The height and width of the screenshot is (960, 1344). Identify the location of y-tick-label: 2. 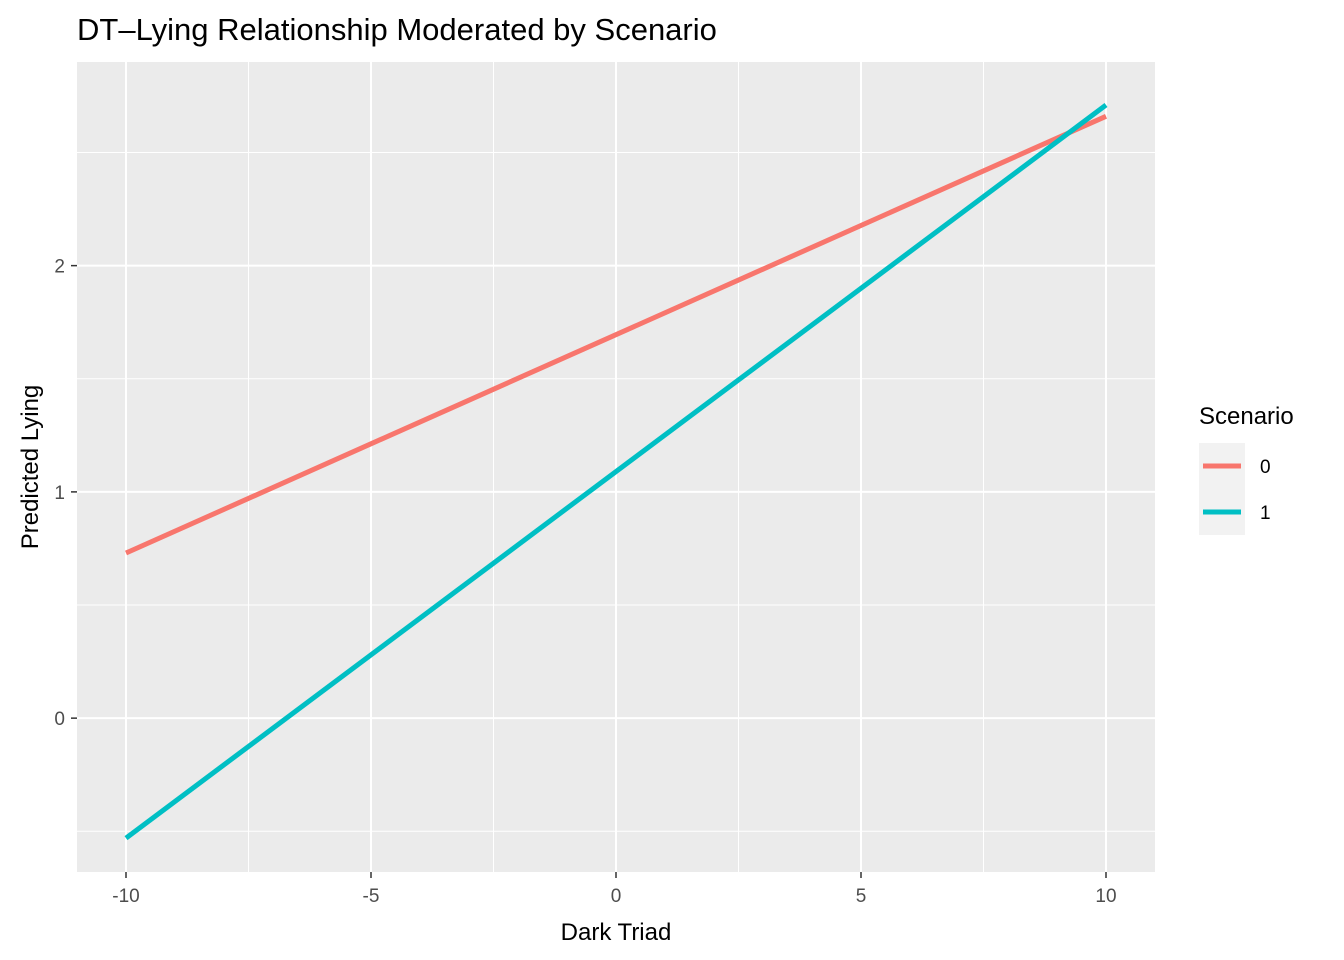
(59, 267).